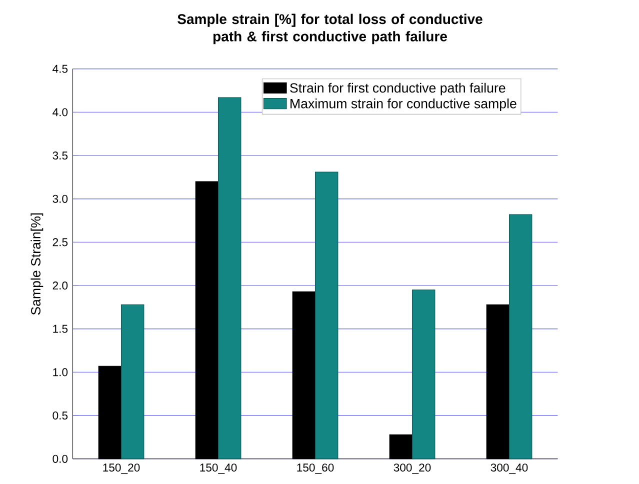 This screenshot has width=639, height=484. I want to click on chart-title: Sample strain [%] for total loss of conductive path & first conductive path failure, so click(330, 29).